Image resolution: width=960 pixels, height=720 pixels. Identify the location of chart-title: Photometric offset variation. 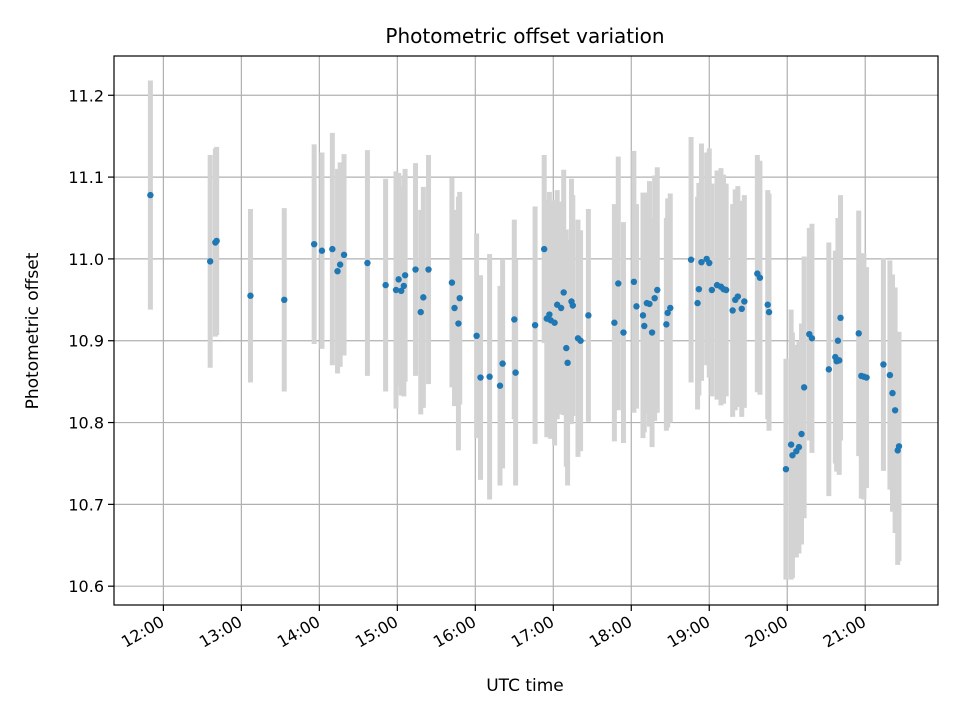
(524, 36).